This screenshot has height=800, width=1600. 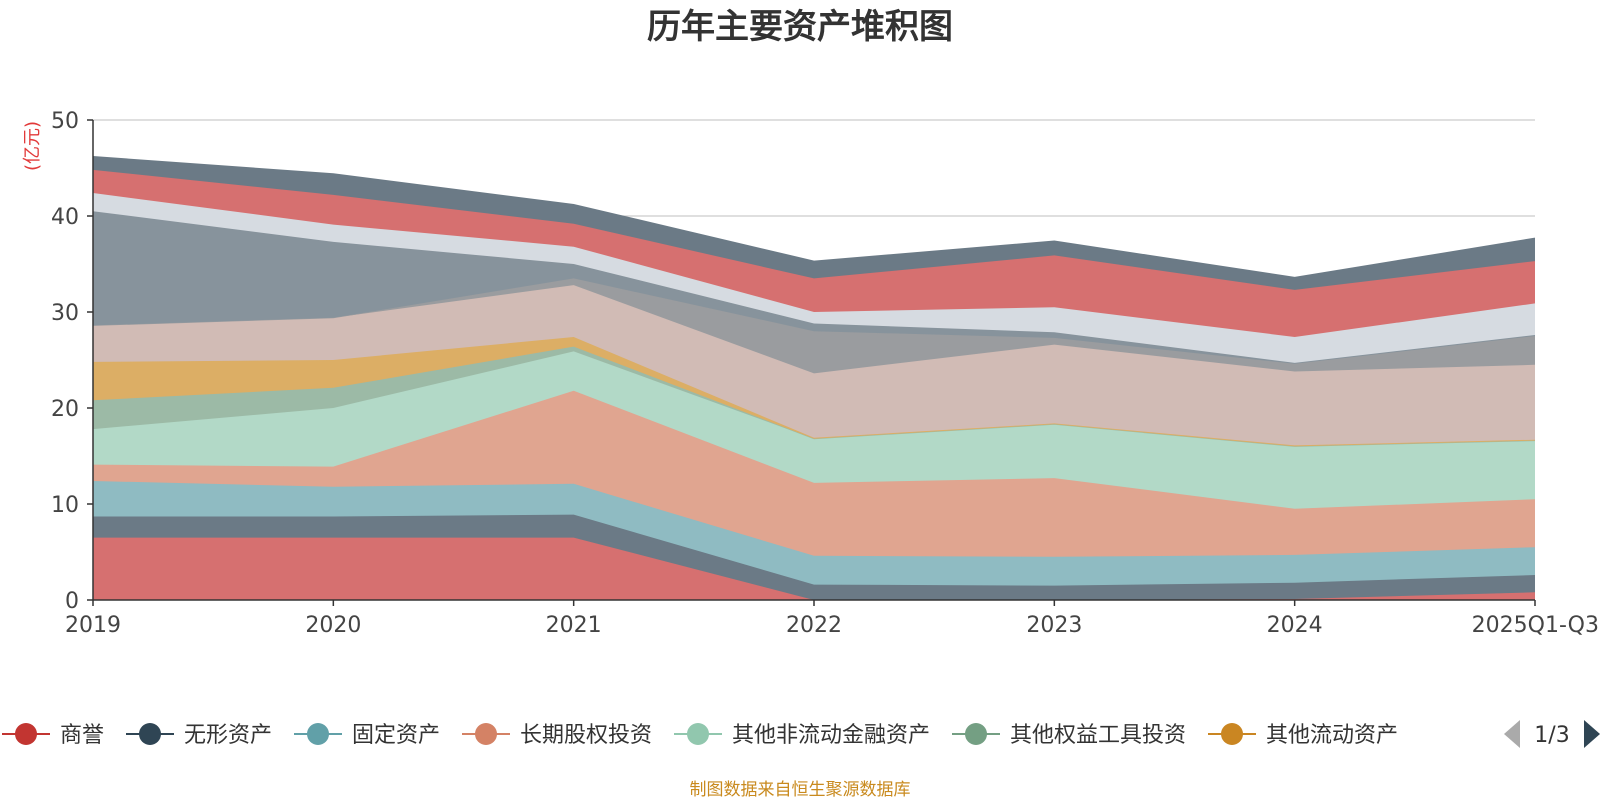 I want to click on legend-item-2: 固定资产, so click(x=367, y=735).